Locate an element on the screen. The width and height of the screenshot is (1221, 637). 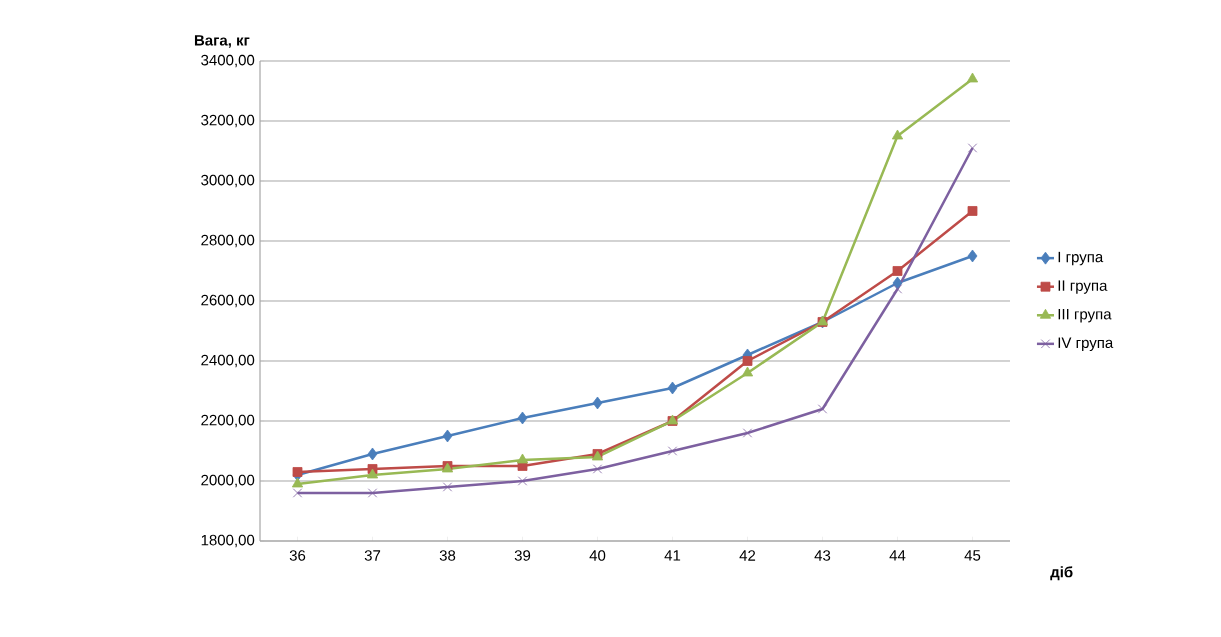
y-tick-label: 1800,00 is located at coordinates (228, 541).